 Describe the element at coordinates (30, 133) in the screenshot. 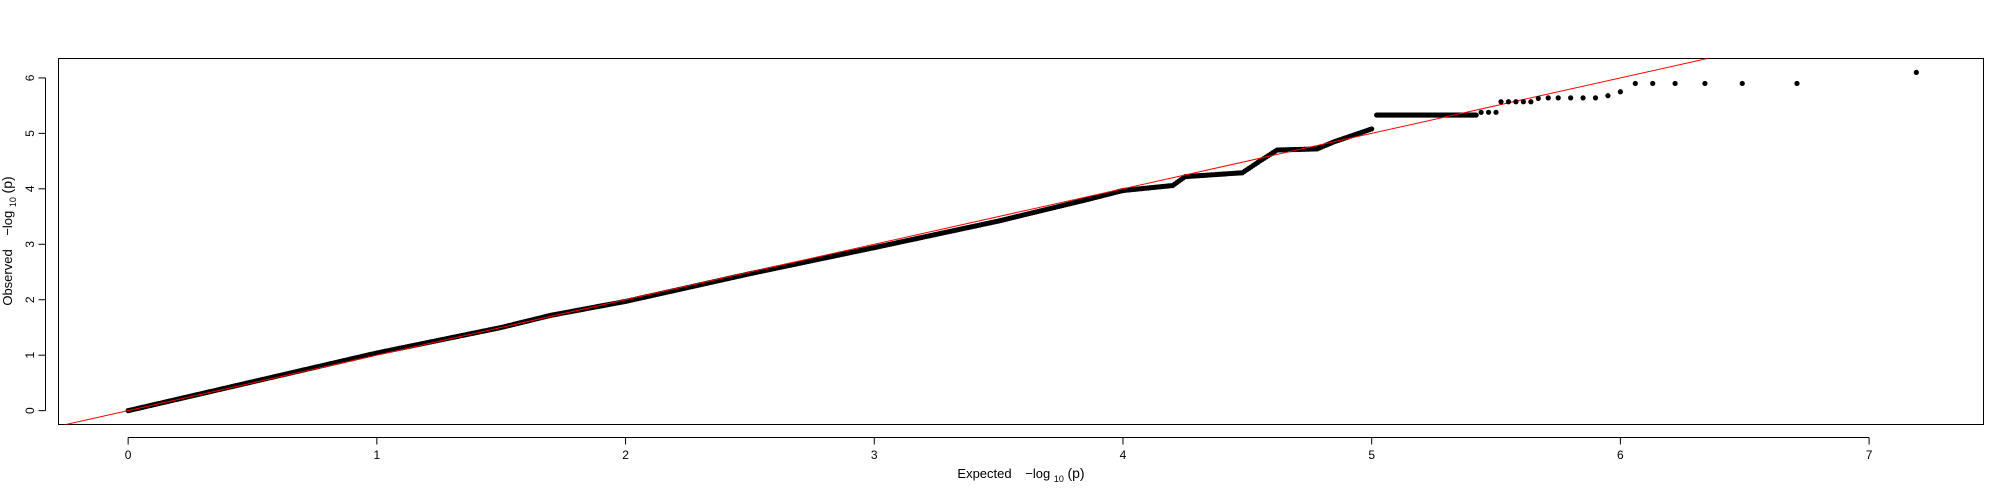

I see `y-tick-label: 5` at that location.